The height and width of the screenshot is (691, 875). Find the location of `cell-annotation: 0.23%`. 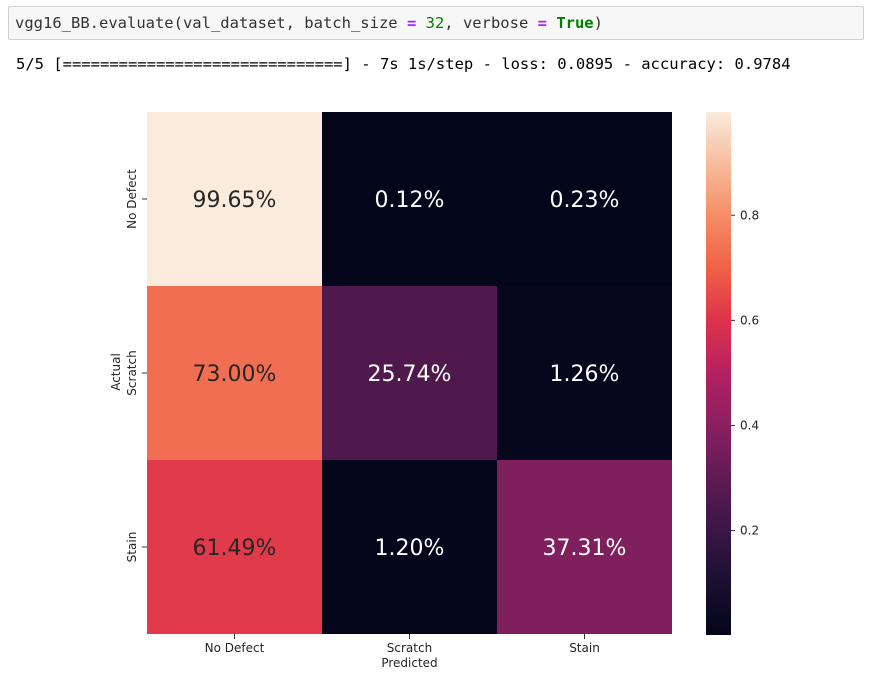

cell-annotation: 0.23% is located at coordinates (585, 200).